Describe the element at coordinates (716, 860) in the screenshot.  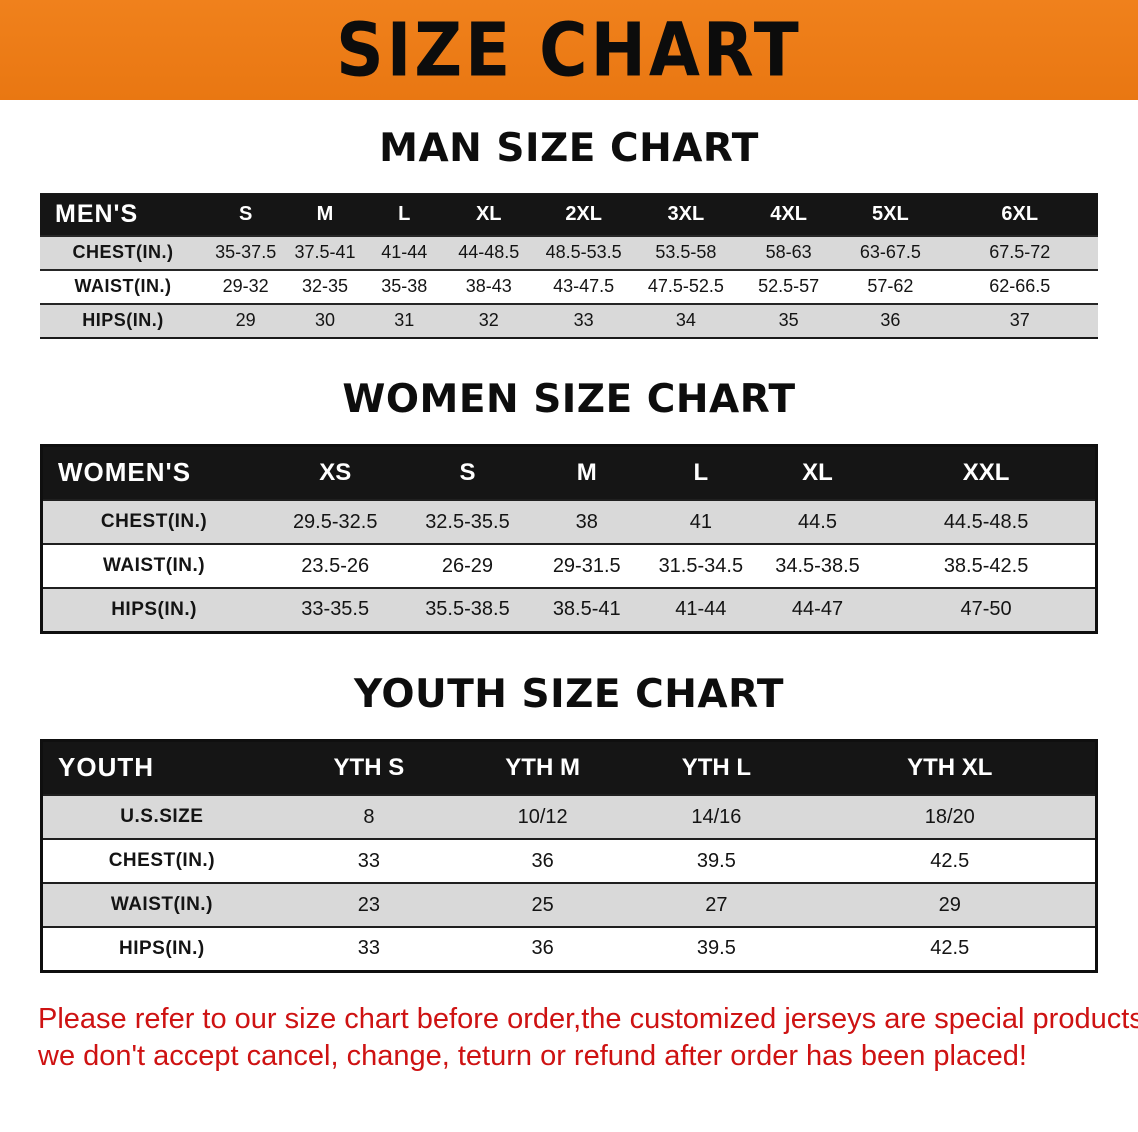
I see `youth-chest-in-yth-l: 39.5` at that location.